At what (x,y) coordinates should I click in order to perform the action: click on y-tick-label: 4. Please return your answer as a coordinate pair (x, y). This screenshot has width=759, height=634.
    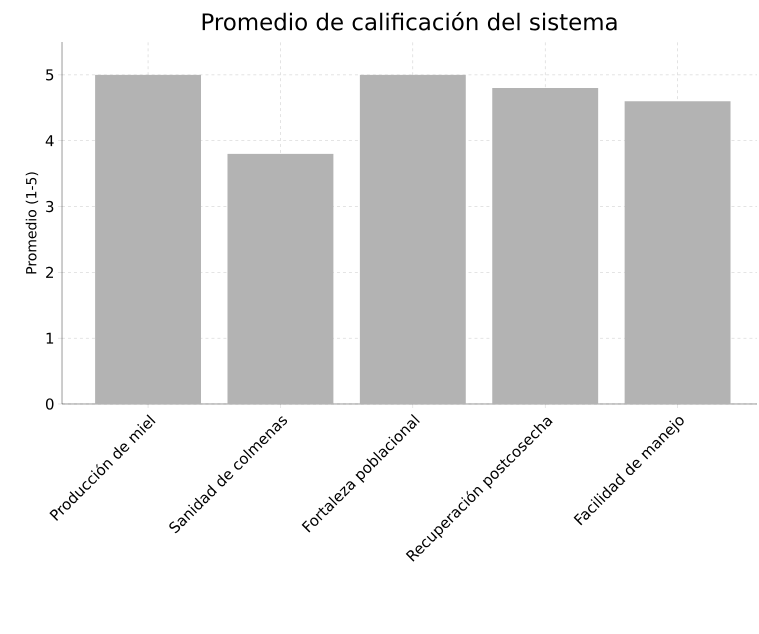
    Looking at the image, I should click on (50, 140).